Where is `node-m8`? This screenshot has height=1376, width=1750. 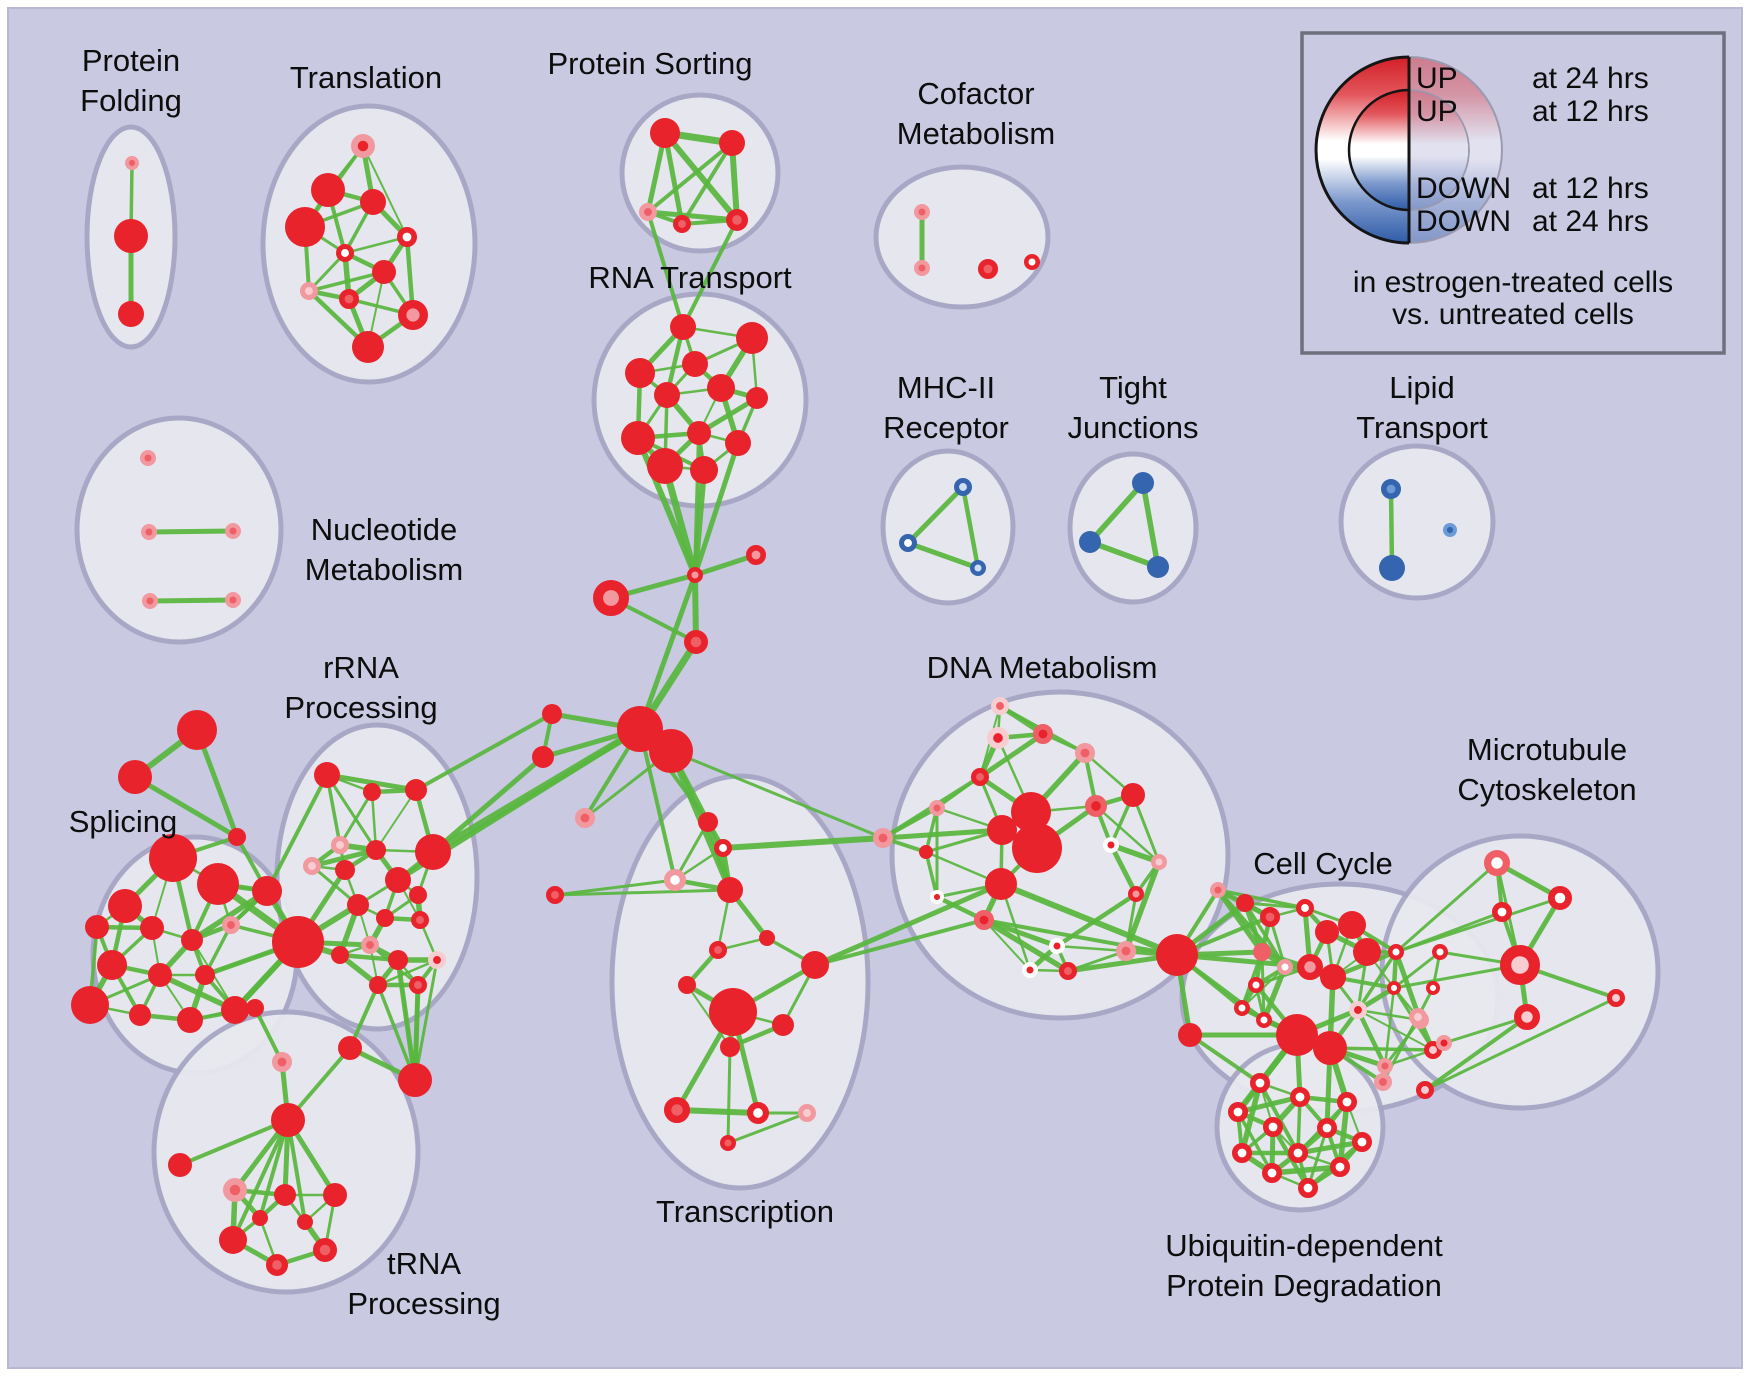
node-m8 is located at coordinates (1527, 1017).